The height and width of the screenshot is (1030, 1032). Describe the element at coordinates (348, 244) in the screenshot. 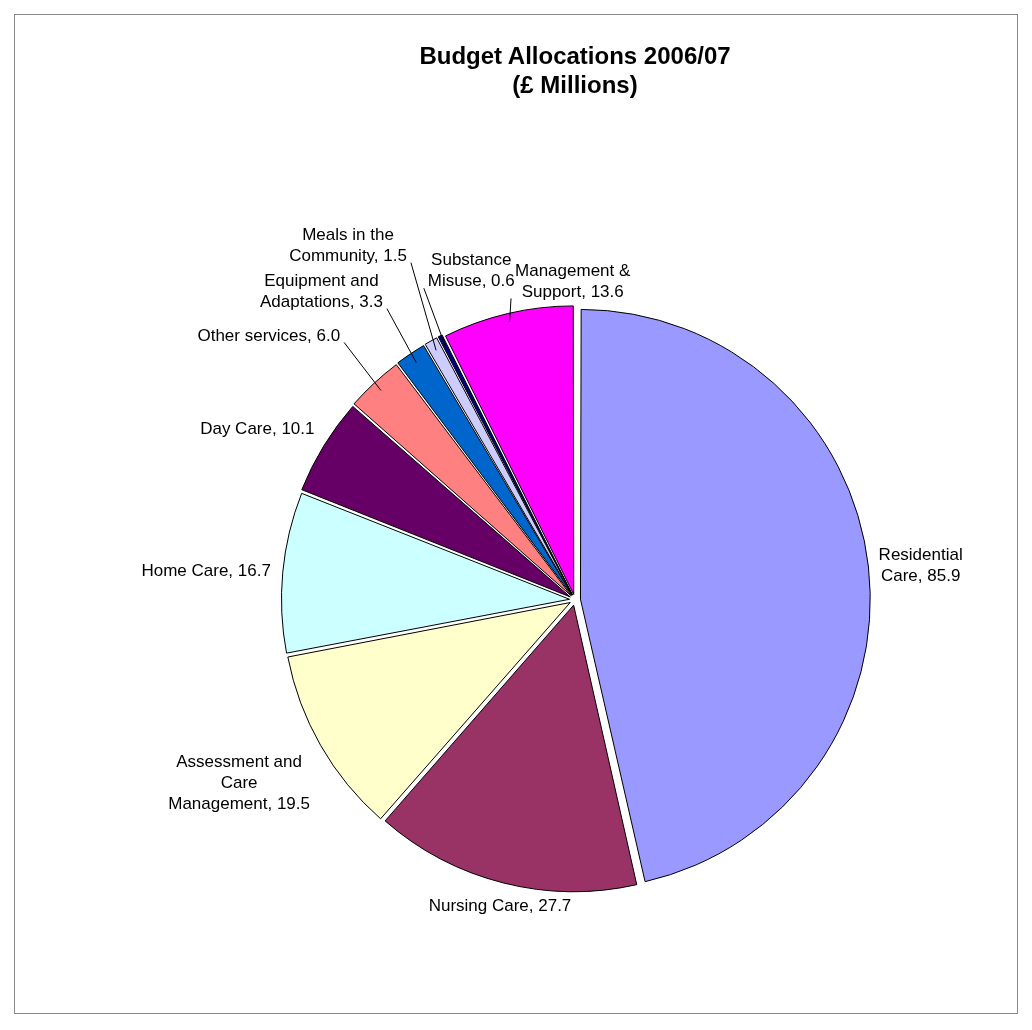

I see `slice-label: Meals in the Community, 1.5` at that location.